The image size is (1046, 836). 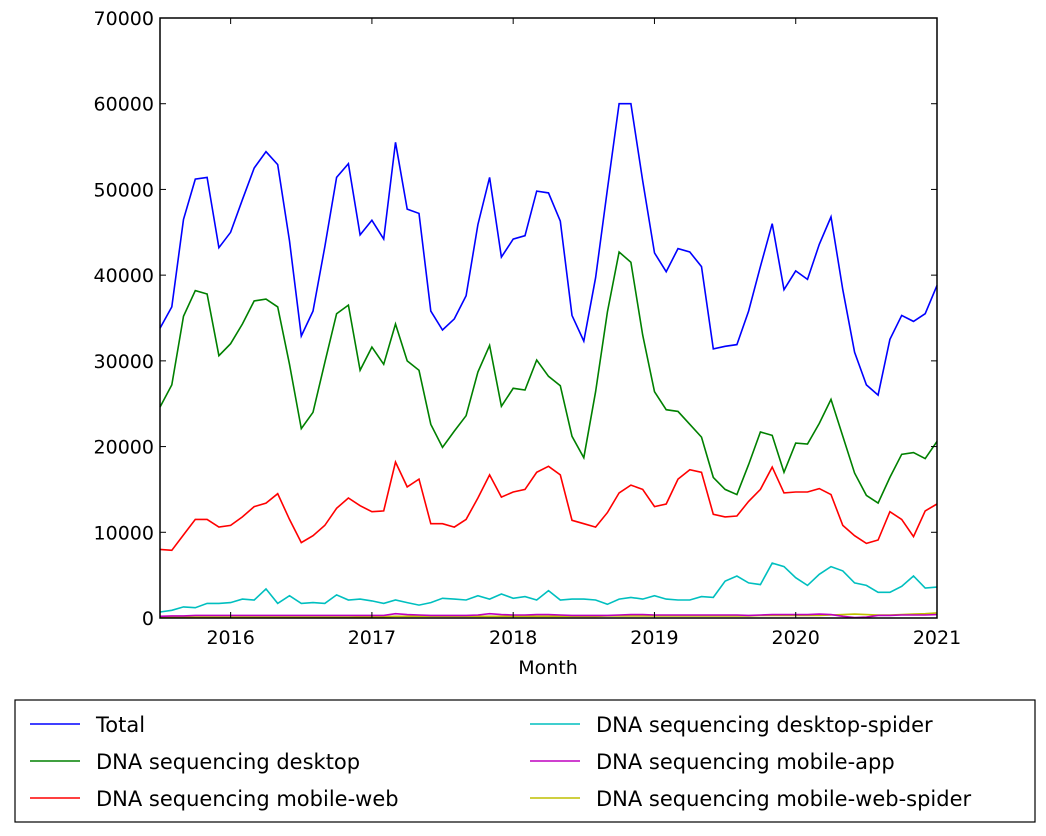 What do you see at coordinates (548, 587) in the screenshot?
I see `series-line-dna-sequencing-desktop-spider` at bounding box center [548, 587].